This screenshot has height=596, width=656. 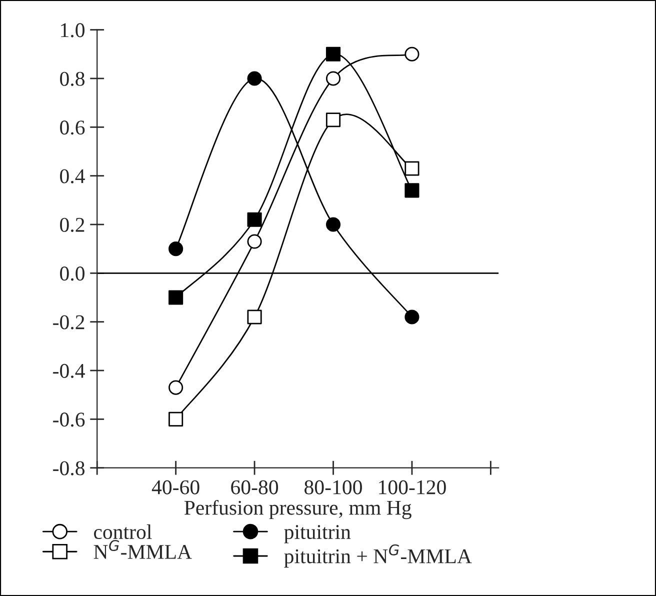 I want to click on legend-label: control, so click(x=123, y=532).